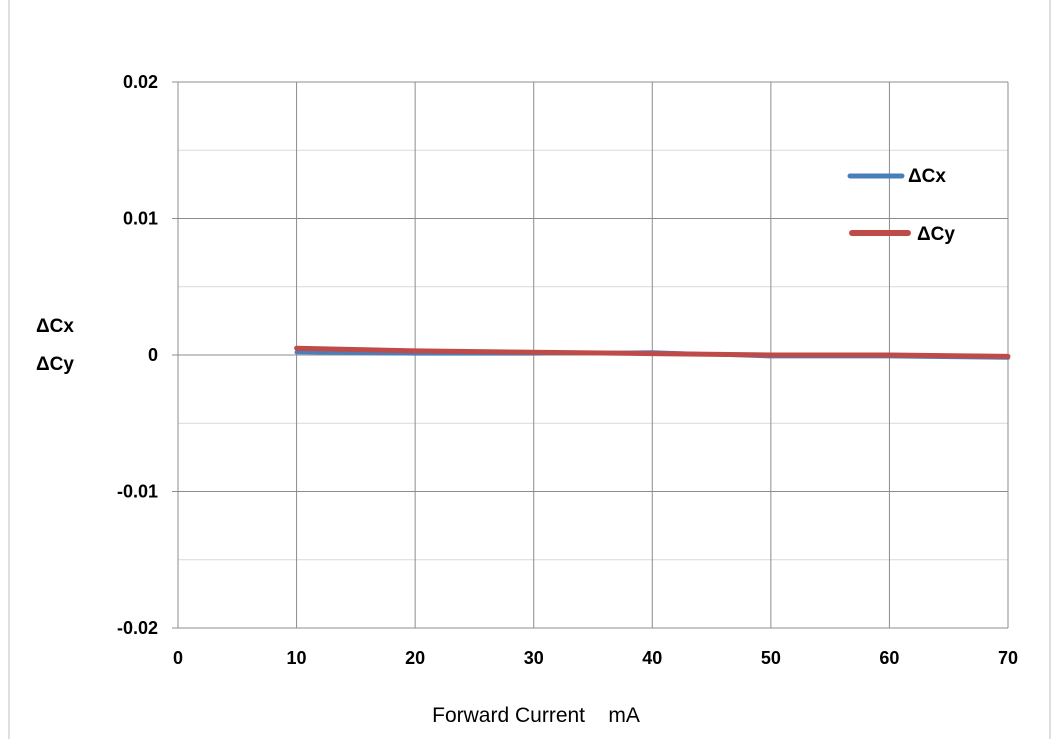  What do you see at coordinates (927, 176) in the screenshot?
I see `legend-label-cx: ΔCx` at bounding box center [927, 176].